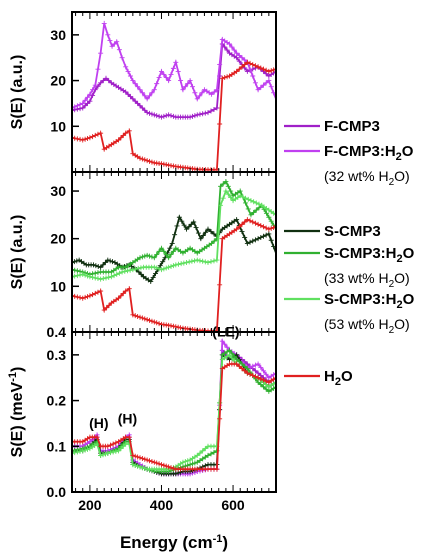 The width and height of the screenshot is (437, 556). I want to click on series-h2o, so click(174, 416).